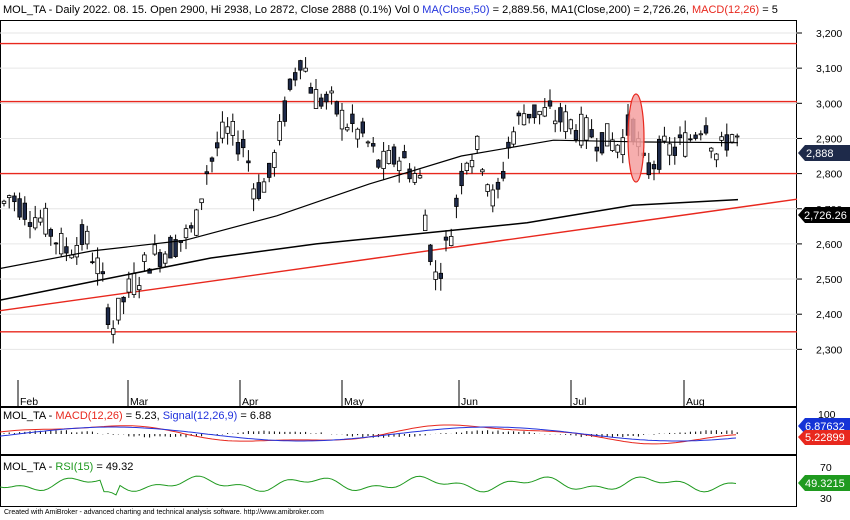 The height and width of the screenshot is (520, 850). What do you see at coordinates (824, 437) in the screenshot?
I see `macd-badge: 5.22899` at bounding box center [824, 437].